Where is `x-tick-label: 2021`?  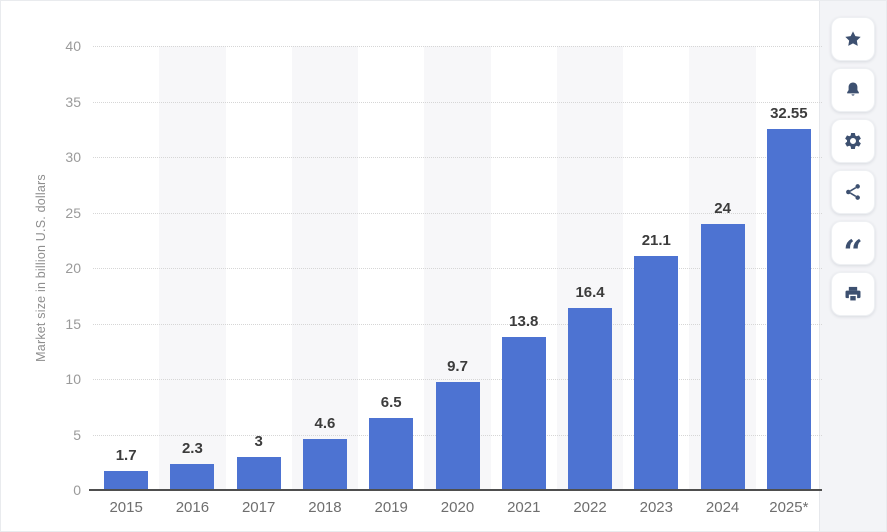 x-tick-label: 2021 is located at coordinates (524, 507).